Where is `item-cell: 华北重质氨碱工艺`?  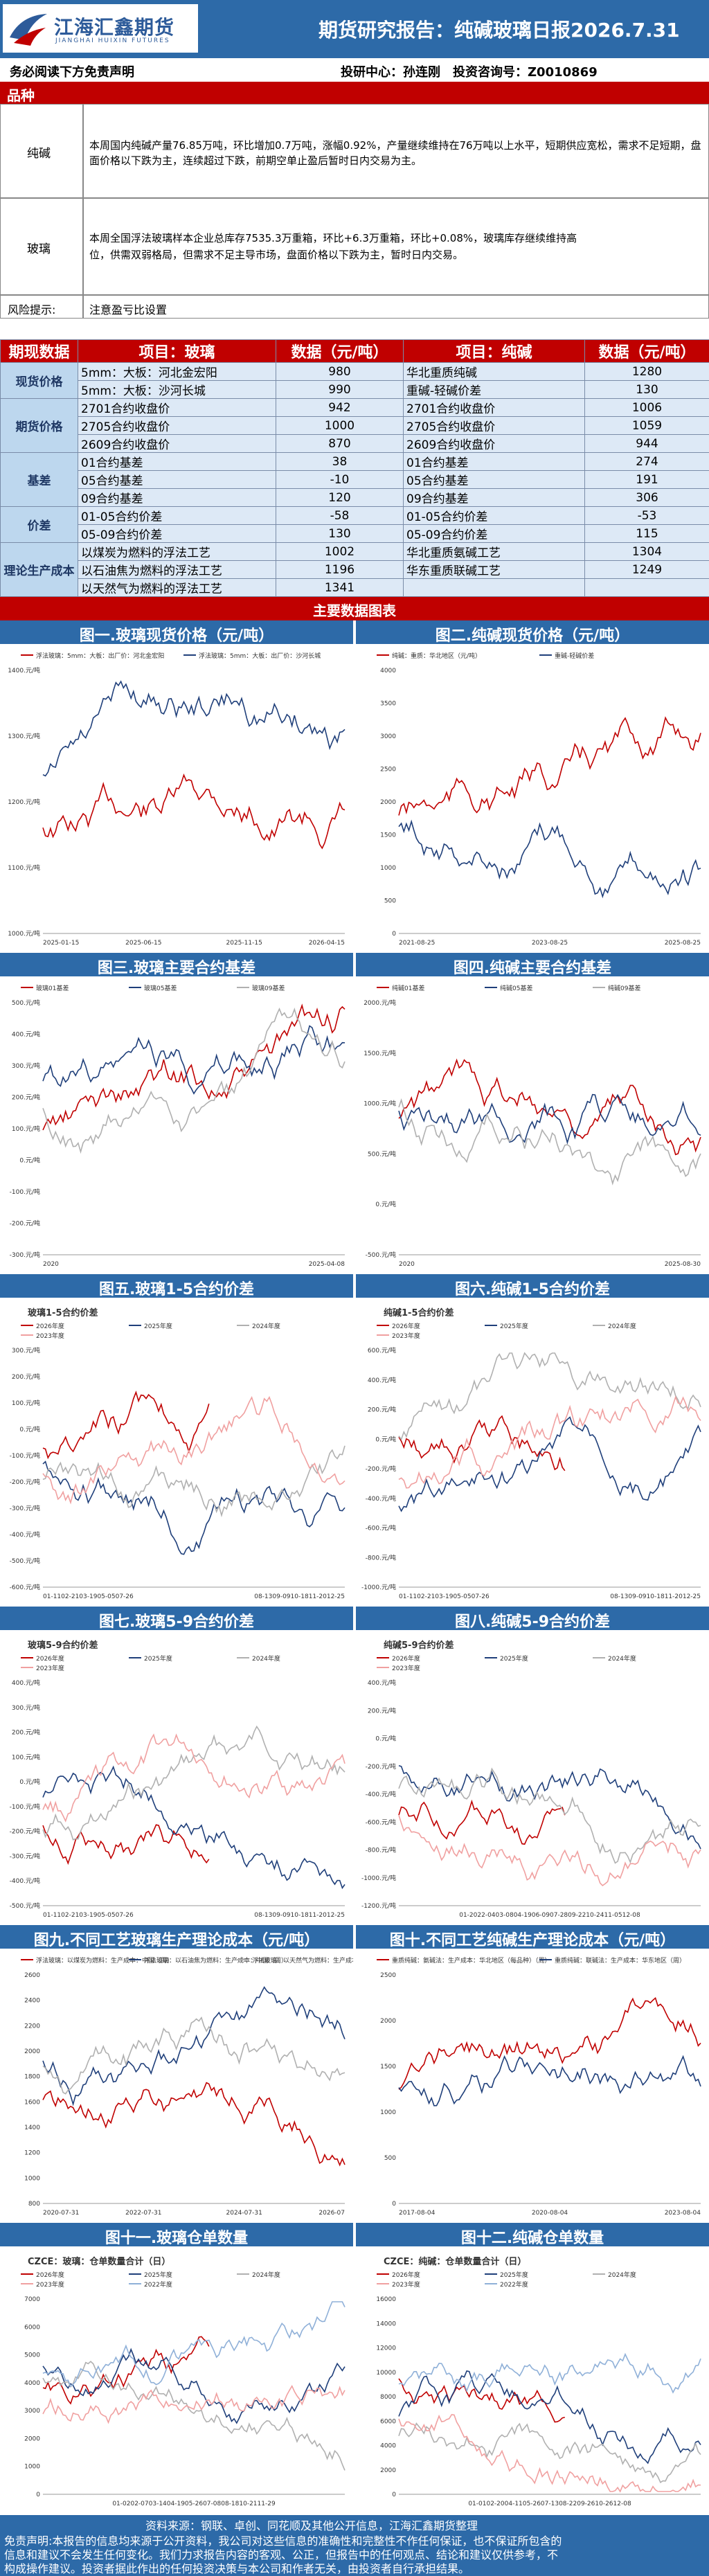
item-cell: 华北重质氨碱工艺 is located at coordinates (494, 551).